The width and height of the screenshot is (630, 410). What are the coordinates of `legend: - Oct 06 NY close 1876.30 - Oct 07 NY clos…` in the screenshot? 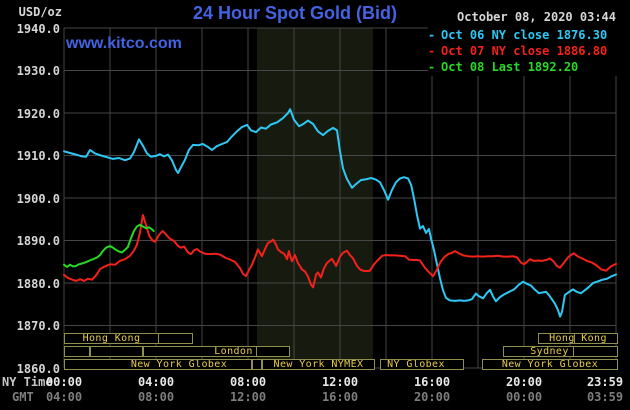 It's located at (526, 51).